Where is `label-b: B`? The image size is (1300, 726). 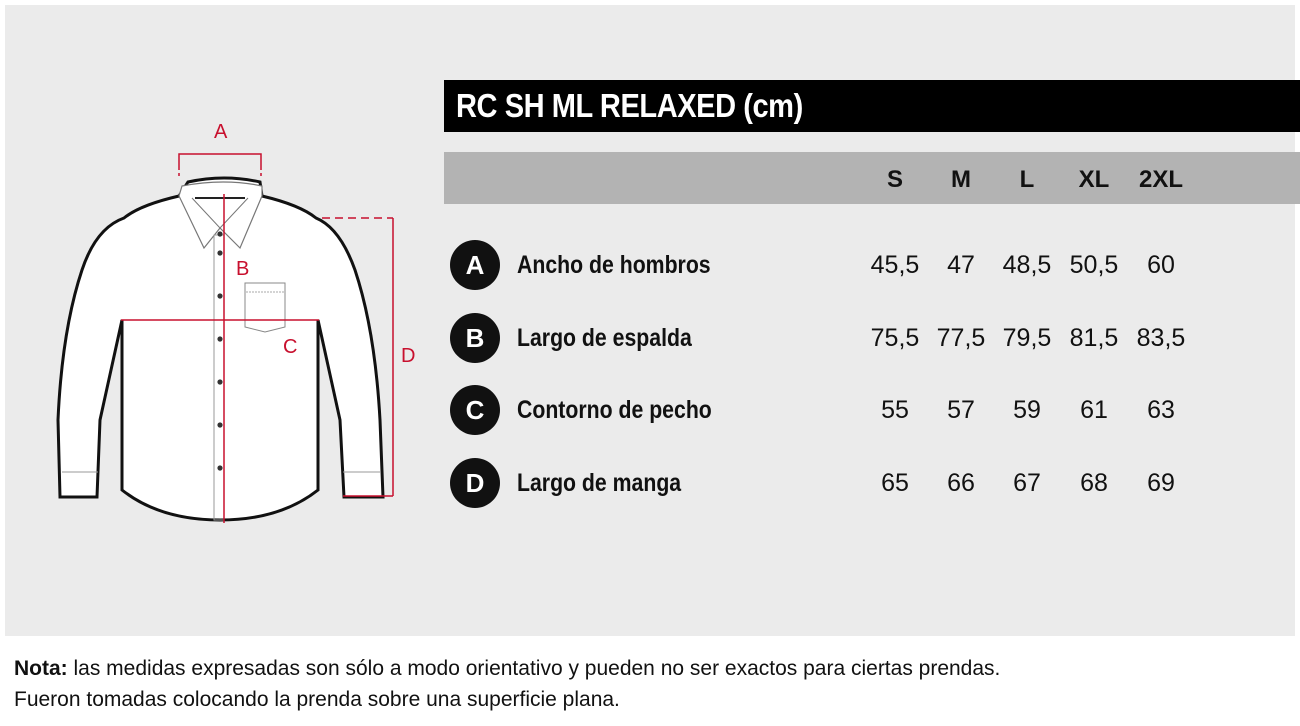
label-b: B is located at coordinates (242, 269).